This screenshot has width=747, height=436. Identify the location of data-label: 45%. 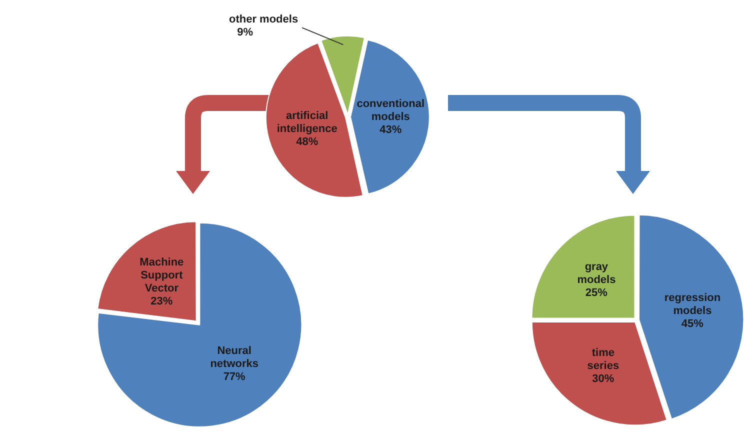
(692, 324).